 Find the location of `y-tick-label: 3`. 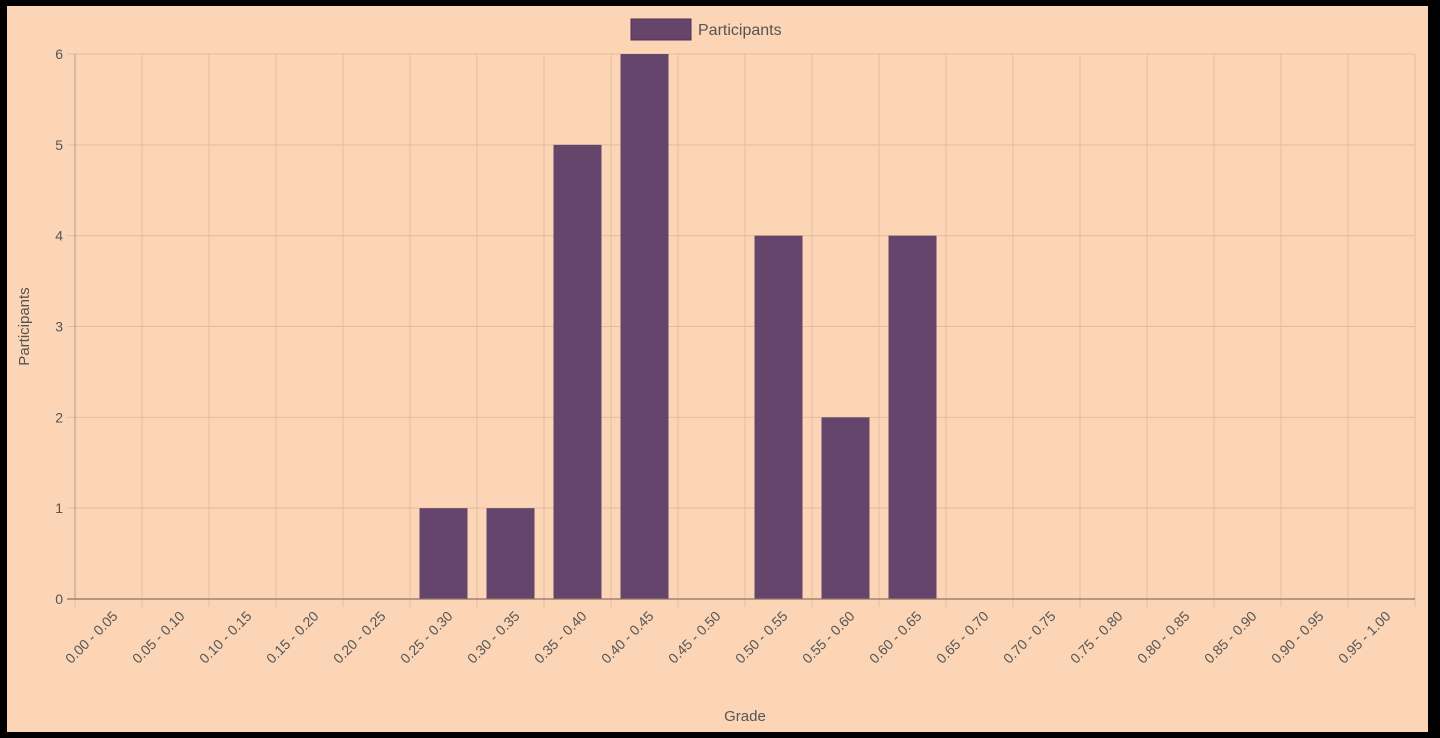

y-tick-label: 3 is located at coordinates (59, 327).